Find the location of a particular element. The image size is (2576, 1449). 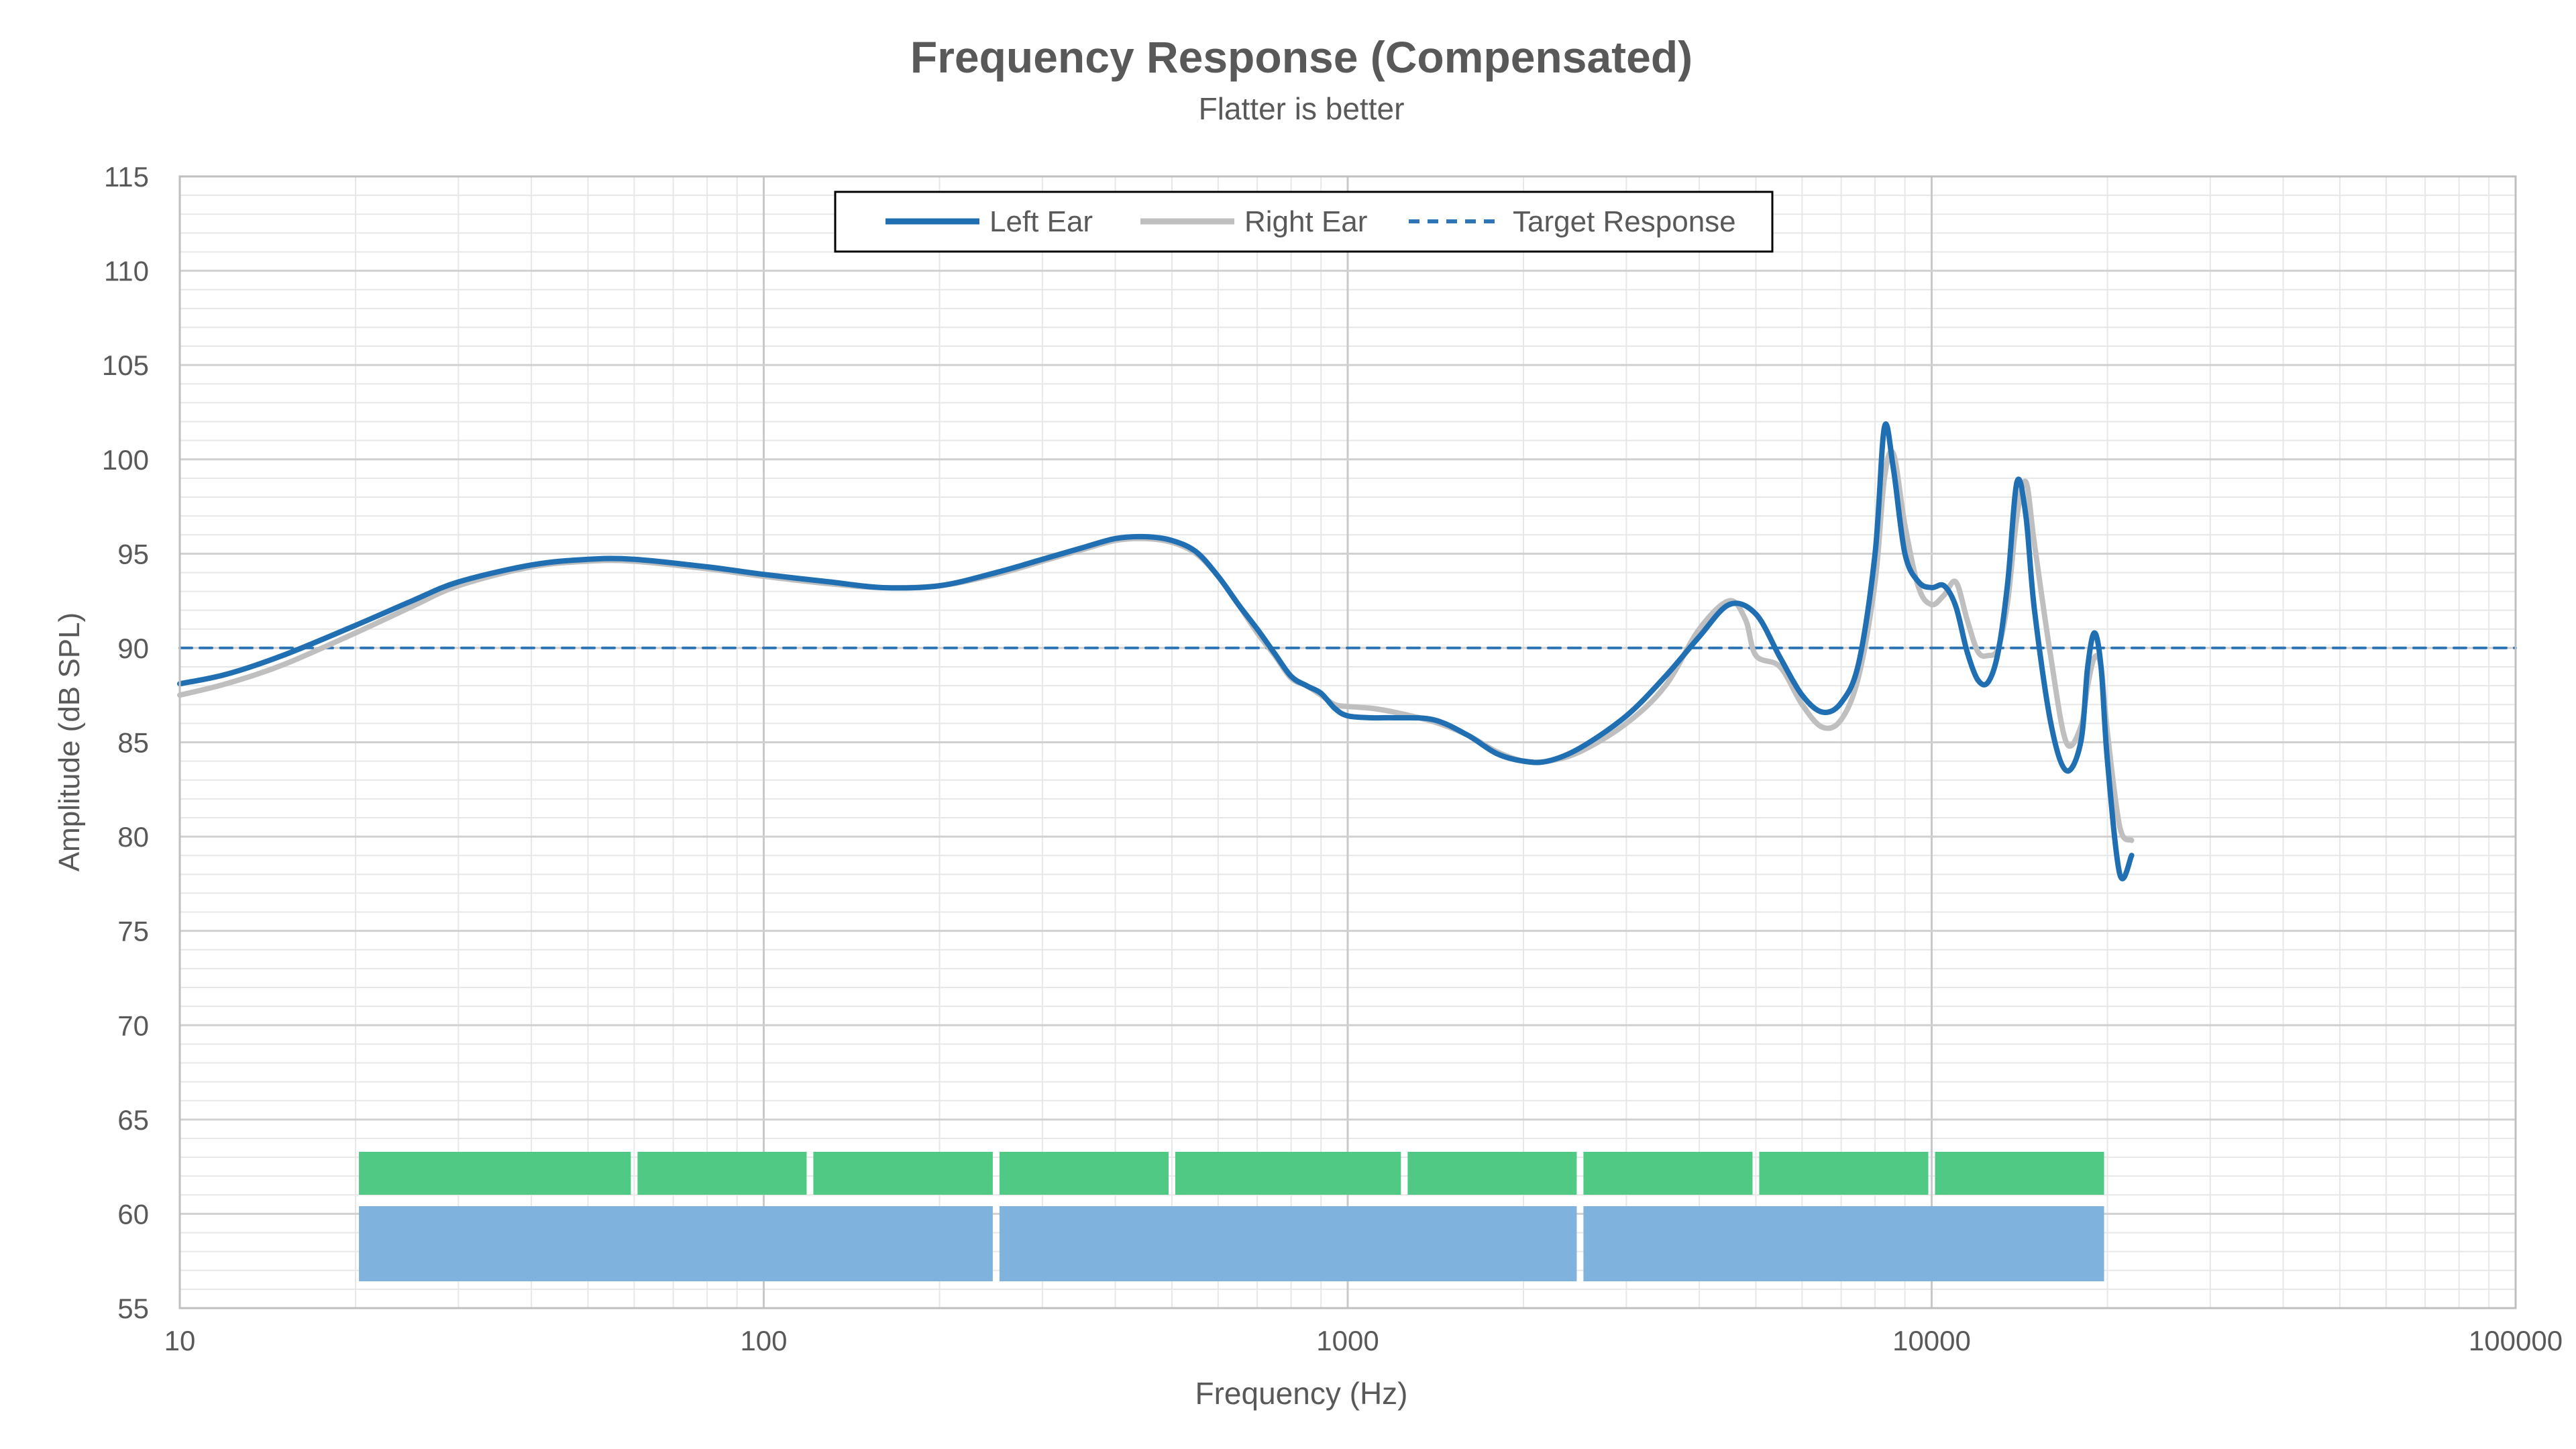

x-tick-label: 10000 is located at coordinates (1931, 1340).